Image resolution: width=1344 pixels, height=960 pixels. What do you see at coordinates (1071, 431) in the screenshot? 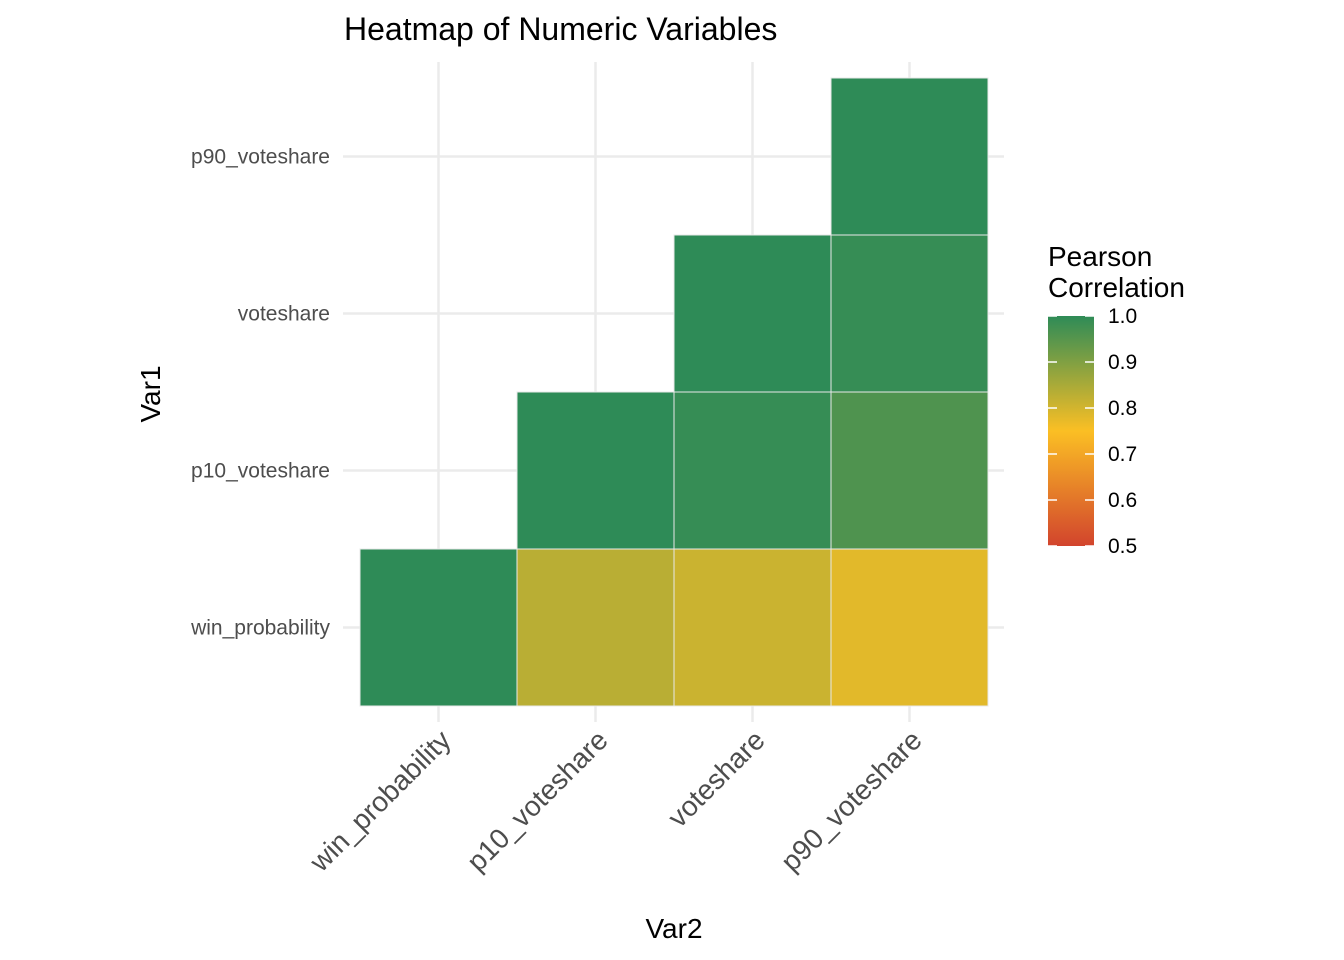
I see `legend-colorbar` at bounding box center [1071, 431].